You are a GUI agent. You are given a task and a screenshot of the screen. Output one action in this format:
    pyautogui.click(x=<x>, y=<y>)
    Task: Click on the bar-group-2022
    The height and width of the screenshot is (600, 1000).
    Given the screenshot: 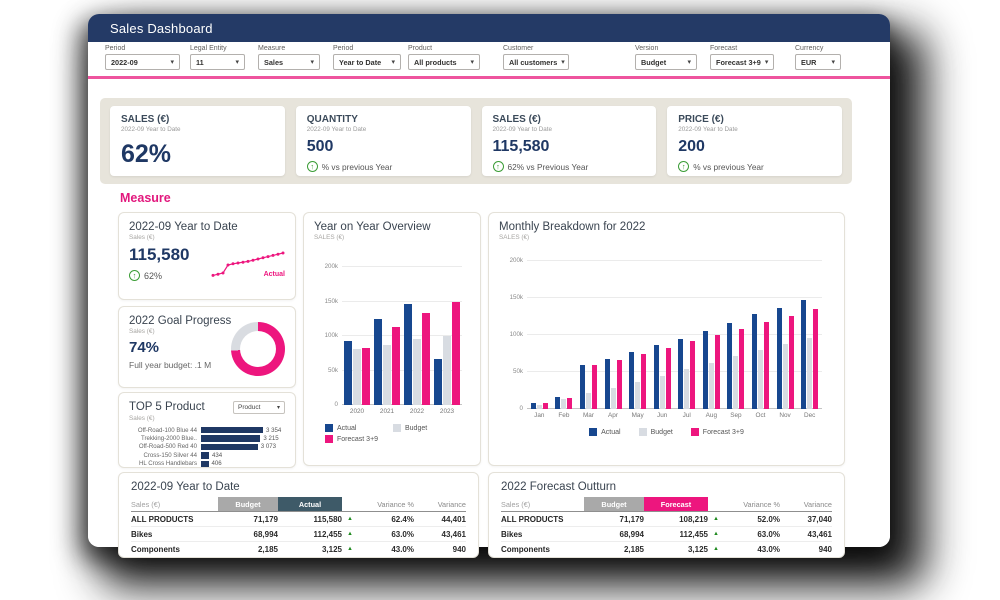 What is the action you would take?
    pyautogui.click(x=417, y=336)
    